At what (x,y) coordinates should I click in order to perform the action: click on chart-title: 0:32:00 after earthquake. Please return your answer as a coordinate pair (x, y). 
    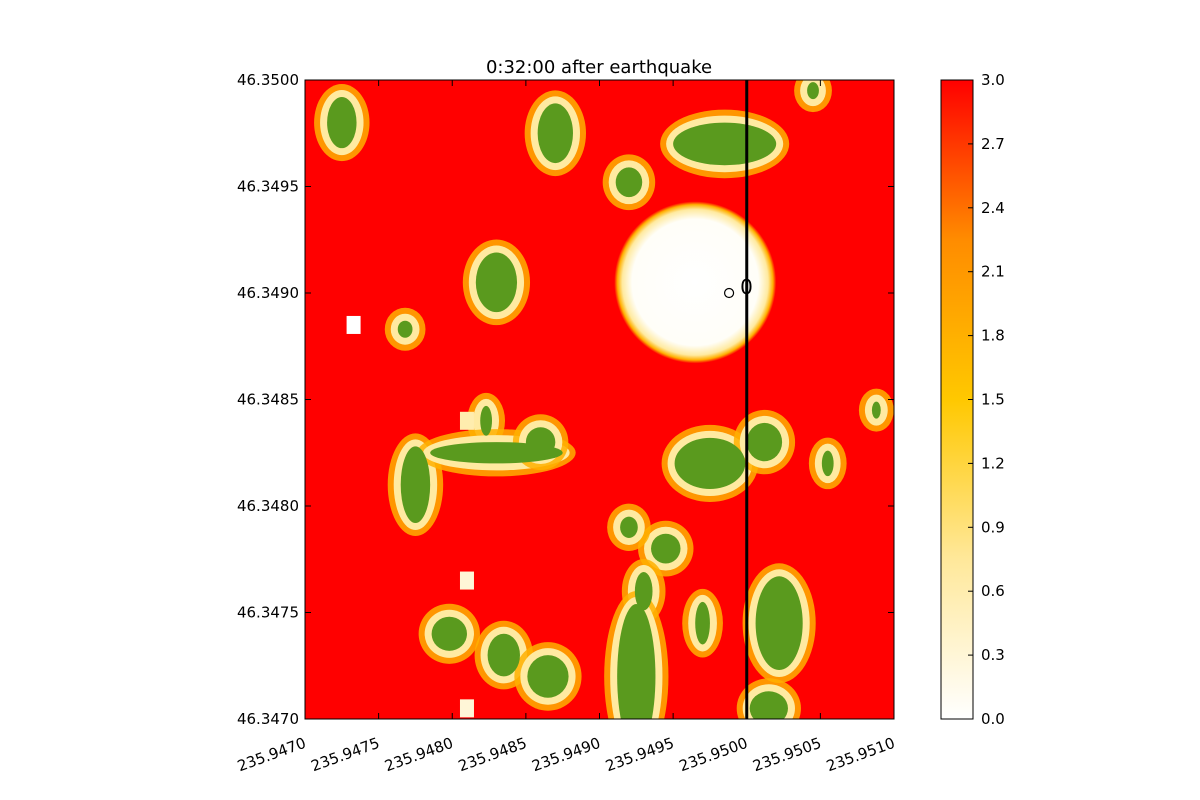
    Looking at the image, I should click on (599, 67).